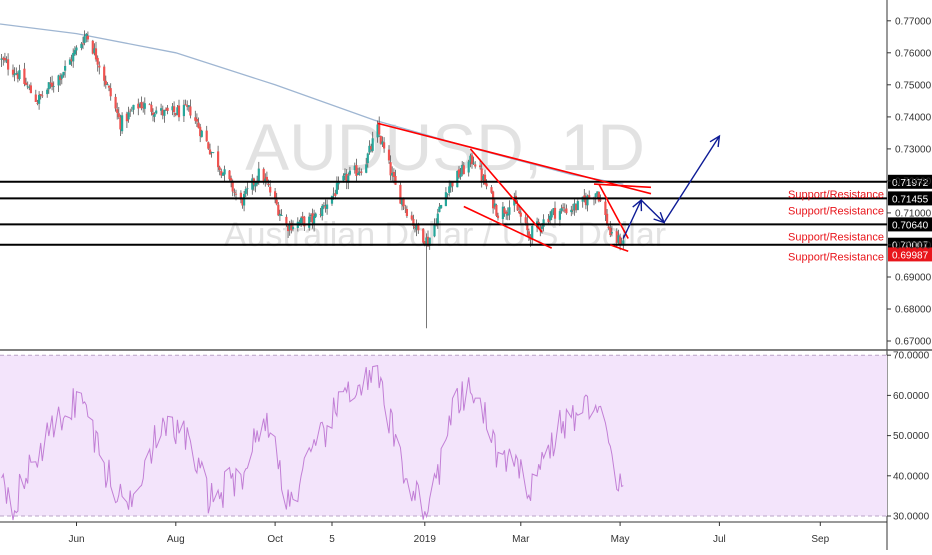  I want to click on level-price-label: 0.71455, so click(910, 199).